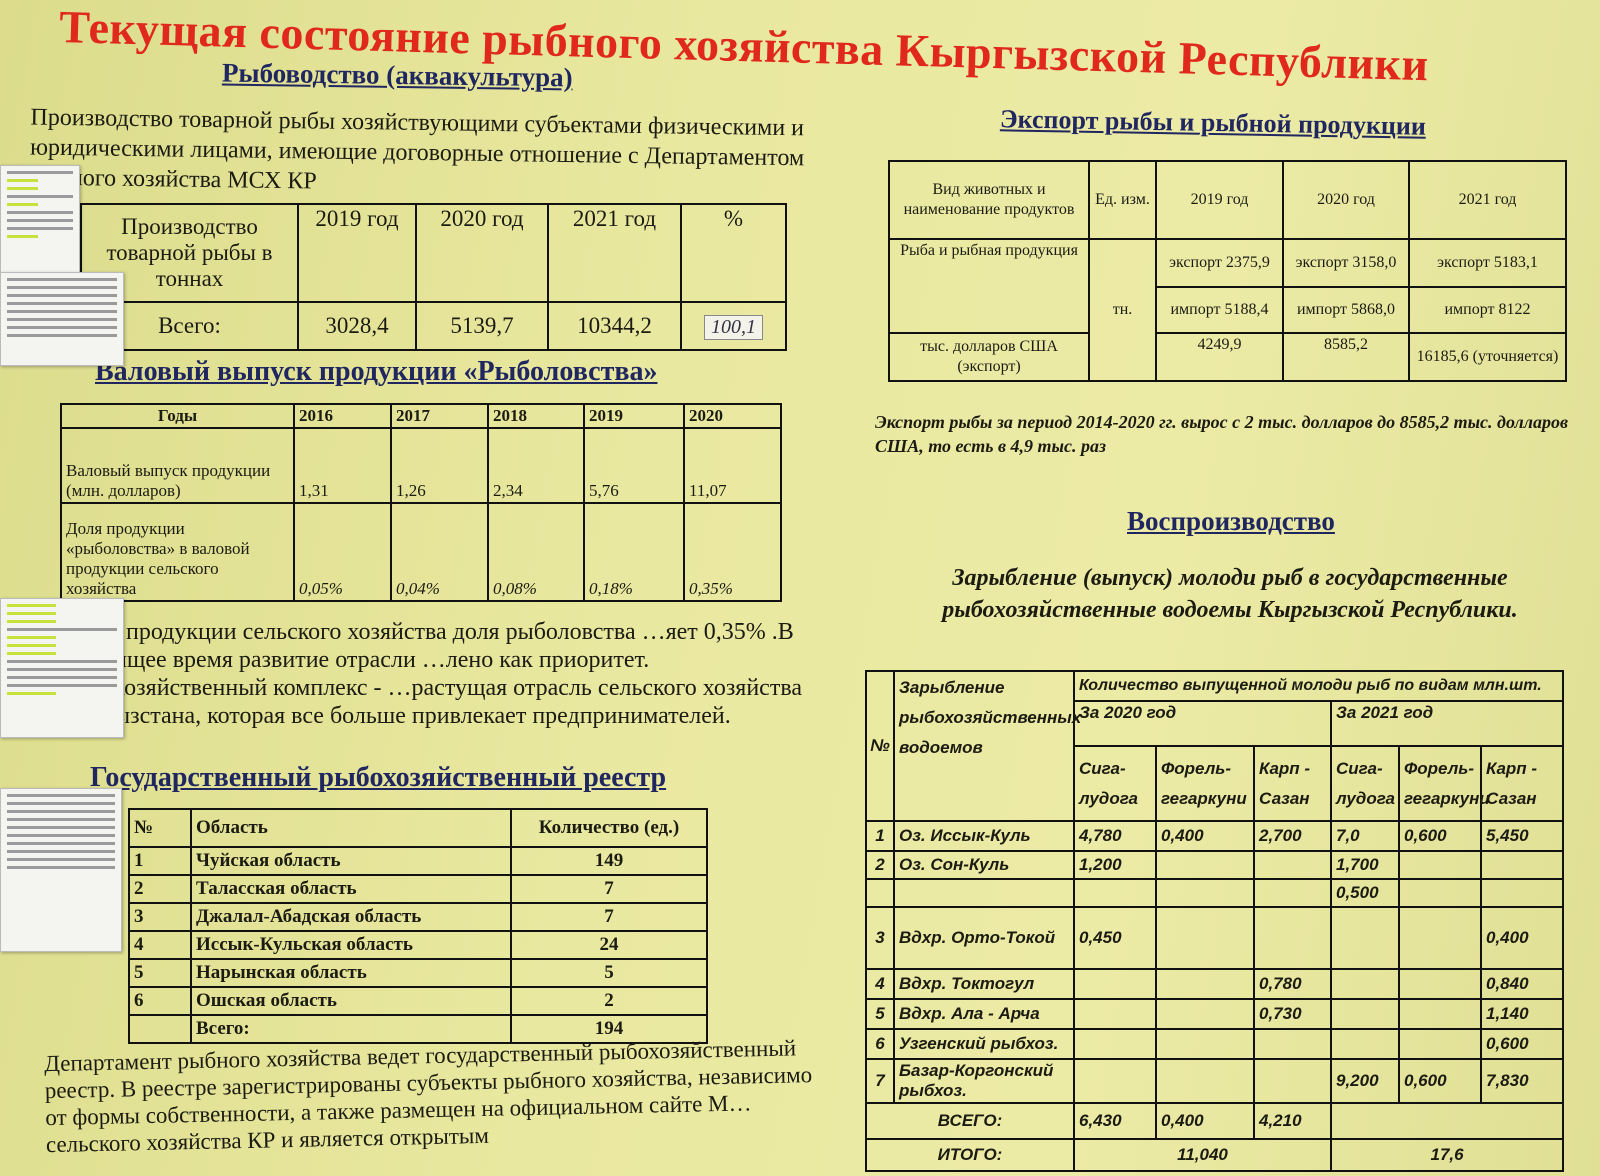 This screenshot has width=1600, height=1176. Describe the element at coordinates (984, 865) in the screenshot. I see `cell: Оз. Сон-Куль` at that location.